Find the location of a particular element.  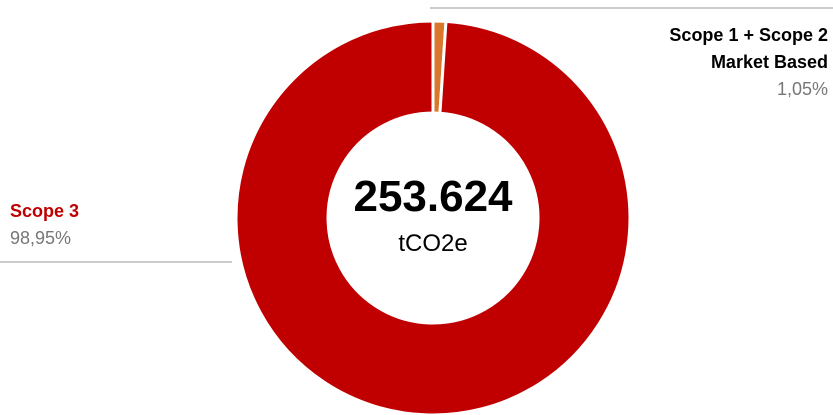

slice-value: 98,95% is located at coordinates (41, 238).